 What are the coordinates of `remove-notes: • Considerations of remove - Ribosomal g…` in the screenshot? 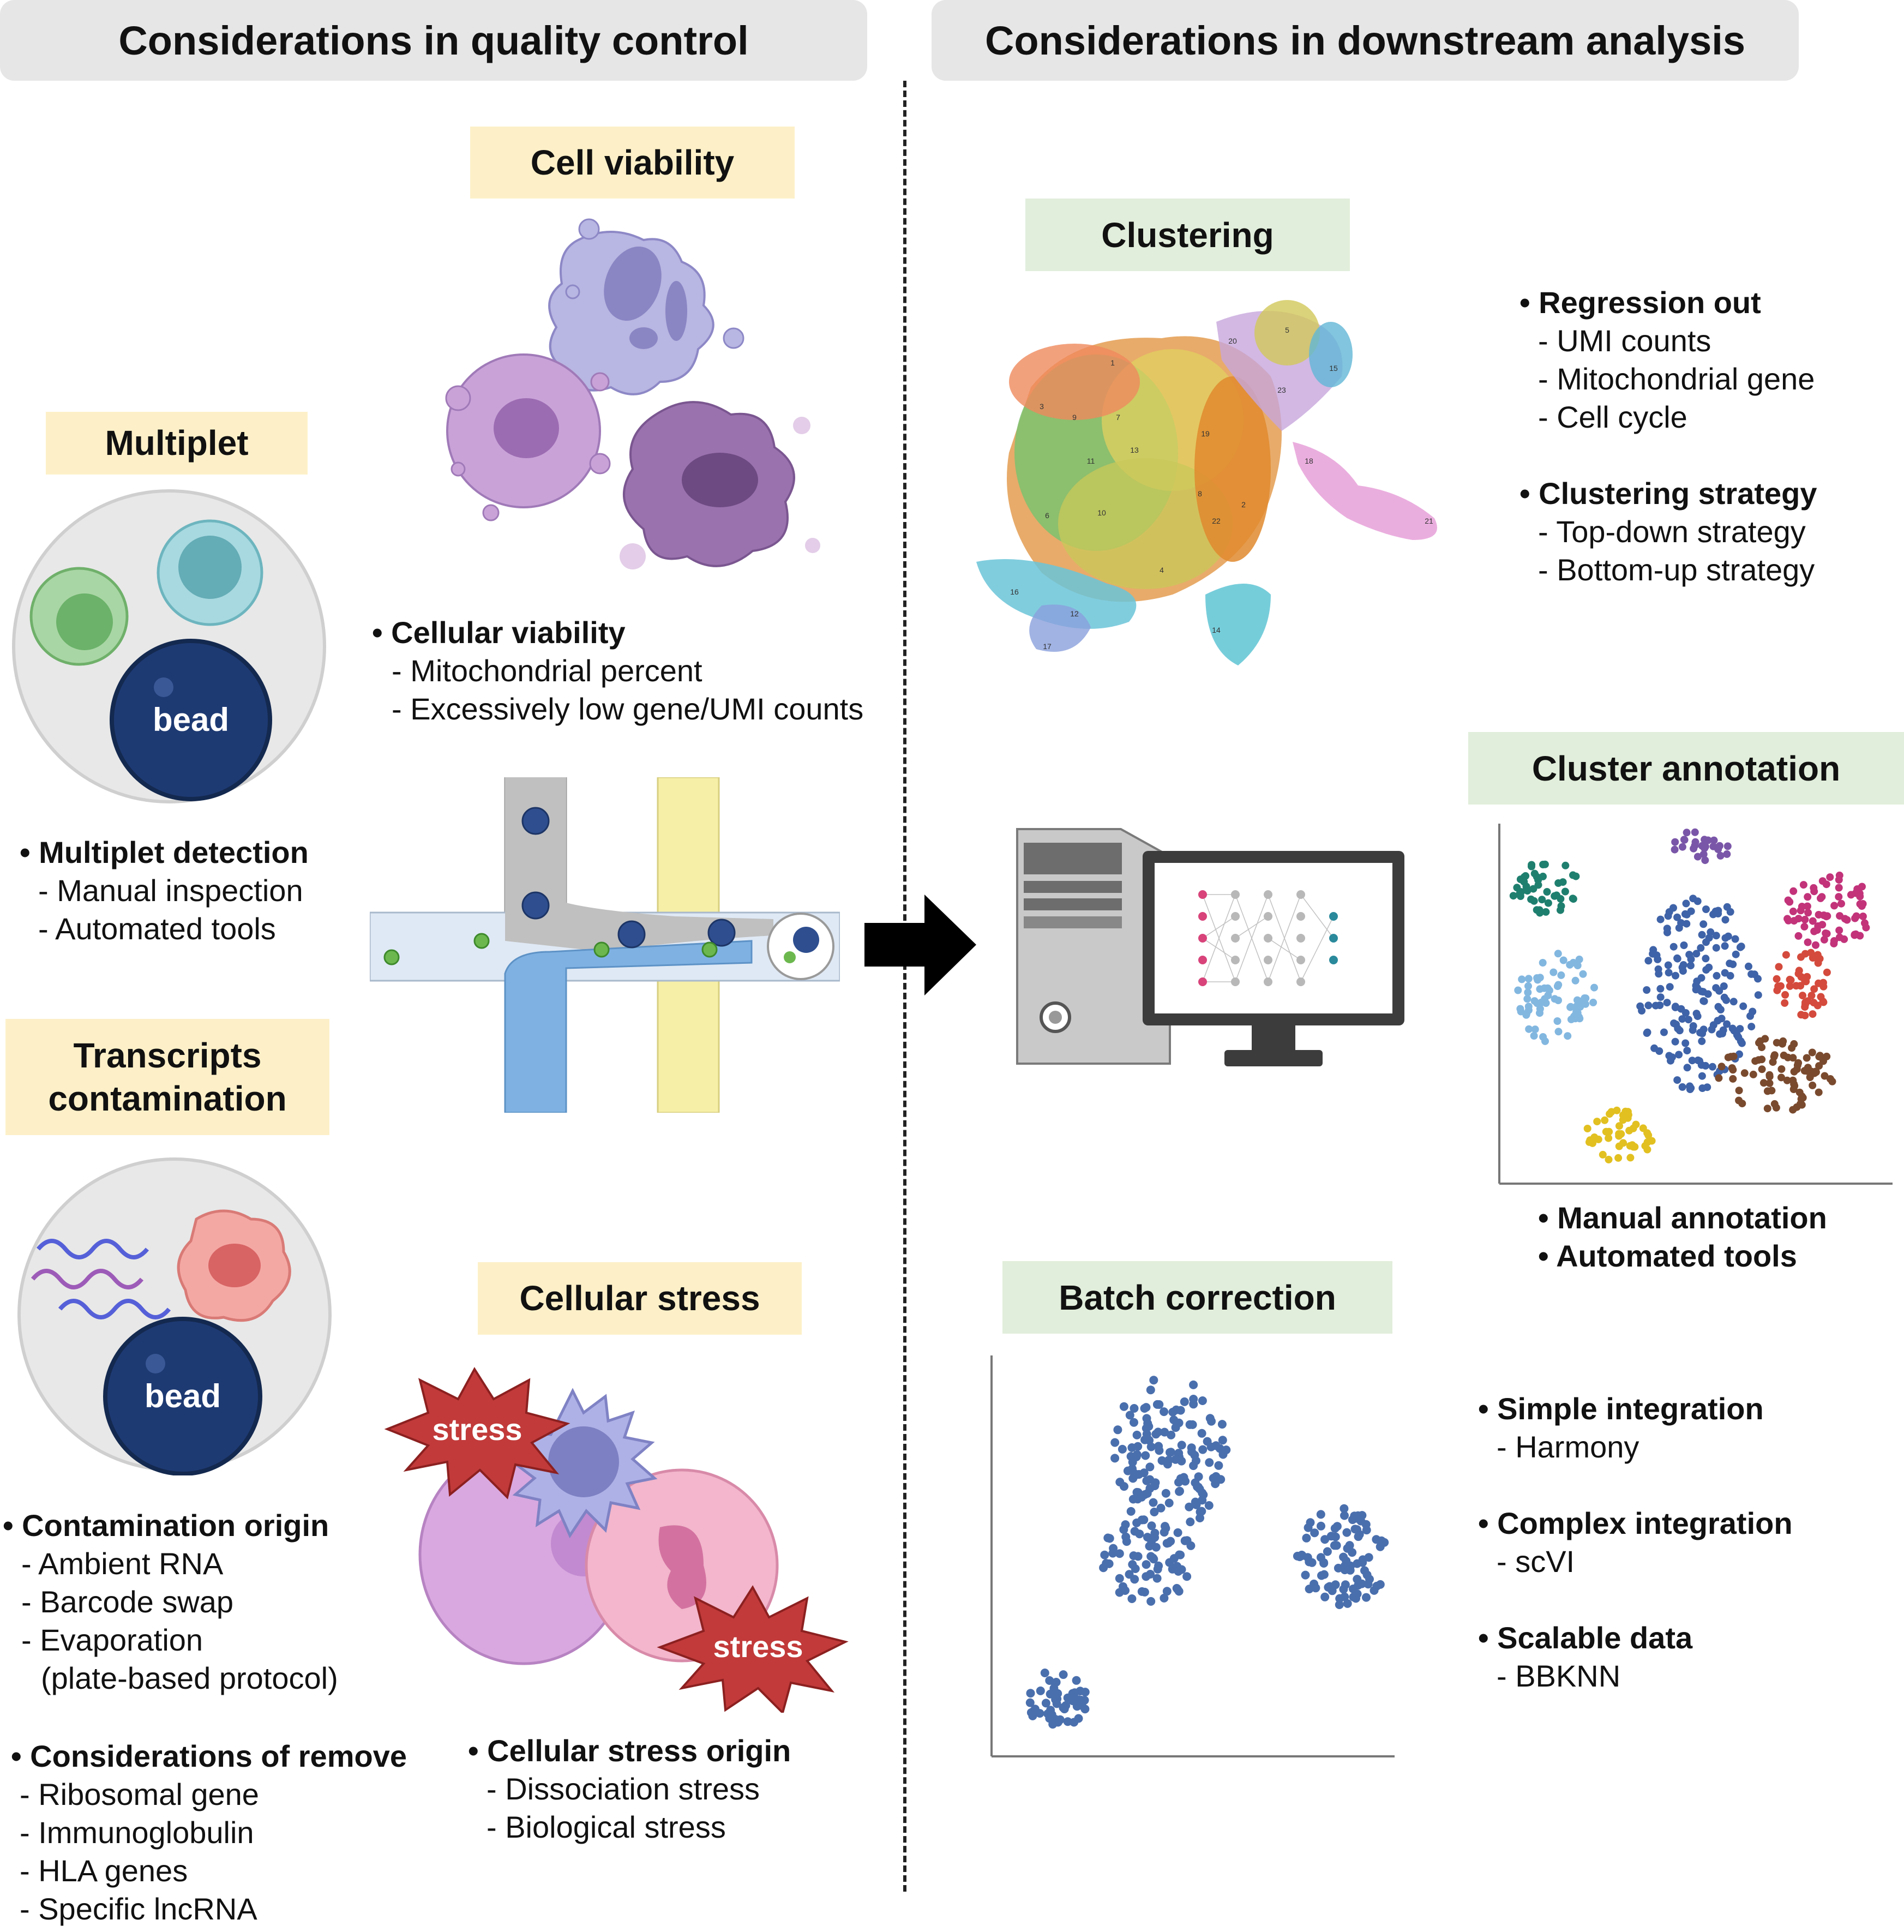 It's located at (209, 1832).